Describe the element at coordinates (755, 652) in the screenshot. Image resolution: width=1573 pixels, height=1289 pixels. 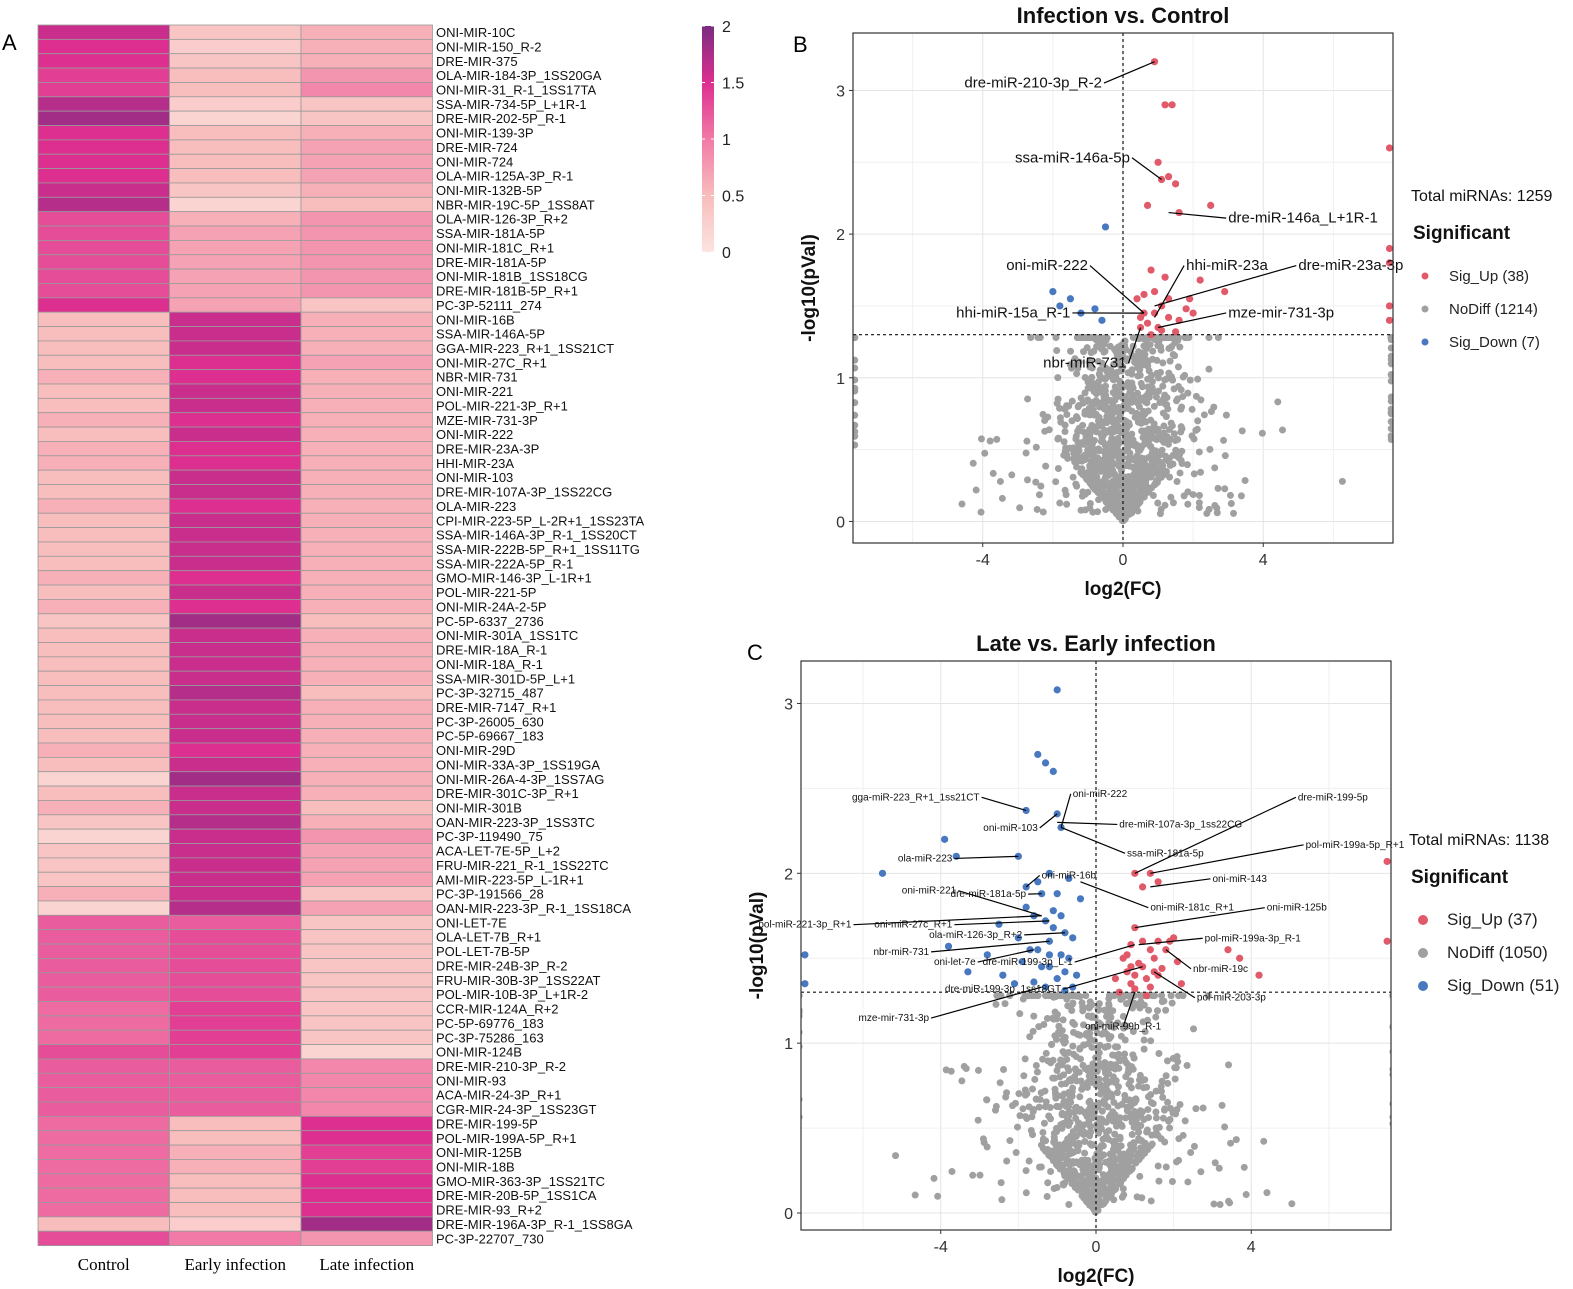
I see `panel-label-c: C` at that location.